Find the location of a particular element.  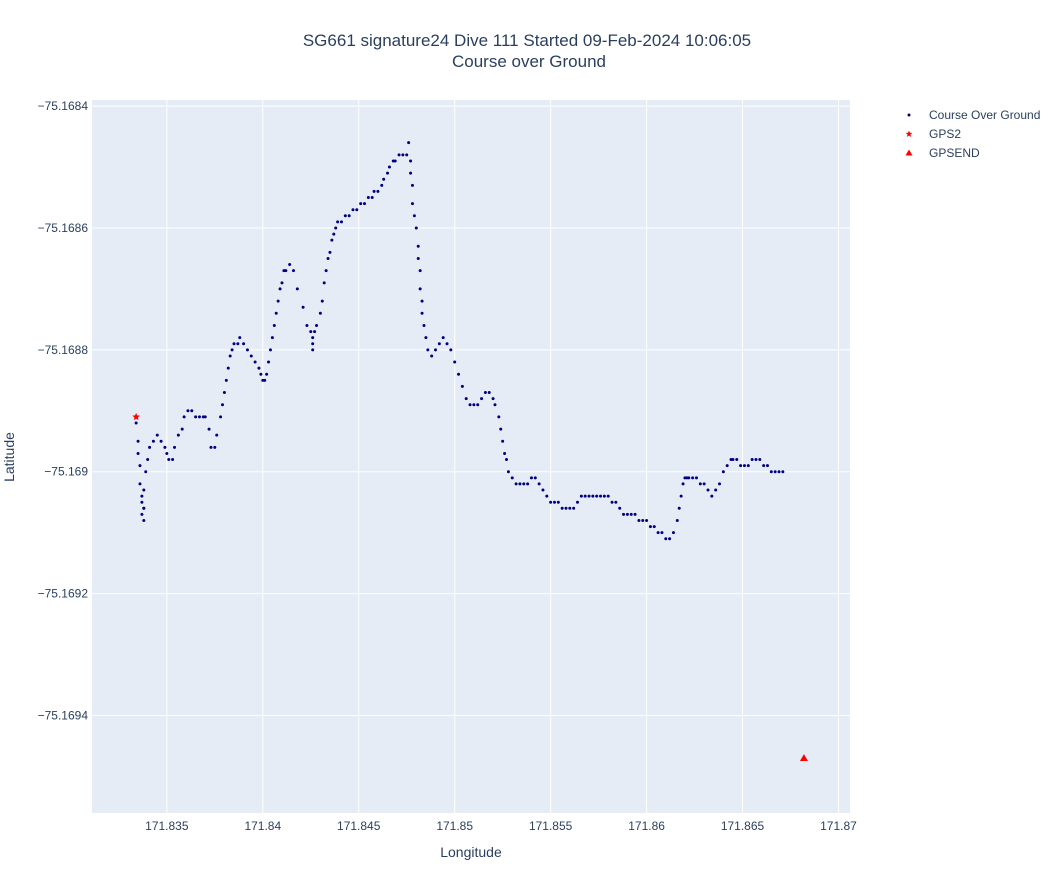

x-tick-label: 171.865 is located at coordinates (743, 826).